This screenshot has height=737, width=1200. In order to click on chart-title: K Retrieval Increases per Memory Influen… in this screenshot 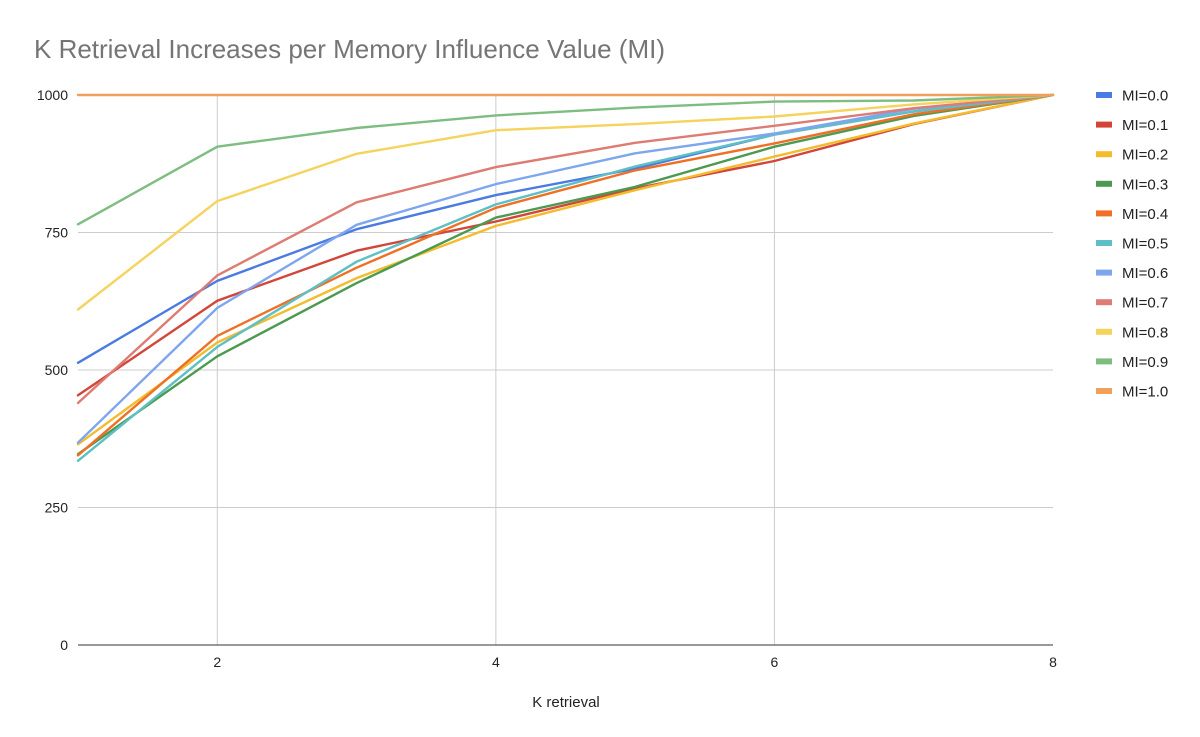, I will do `click(349, 49)`.